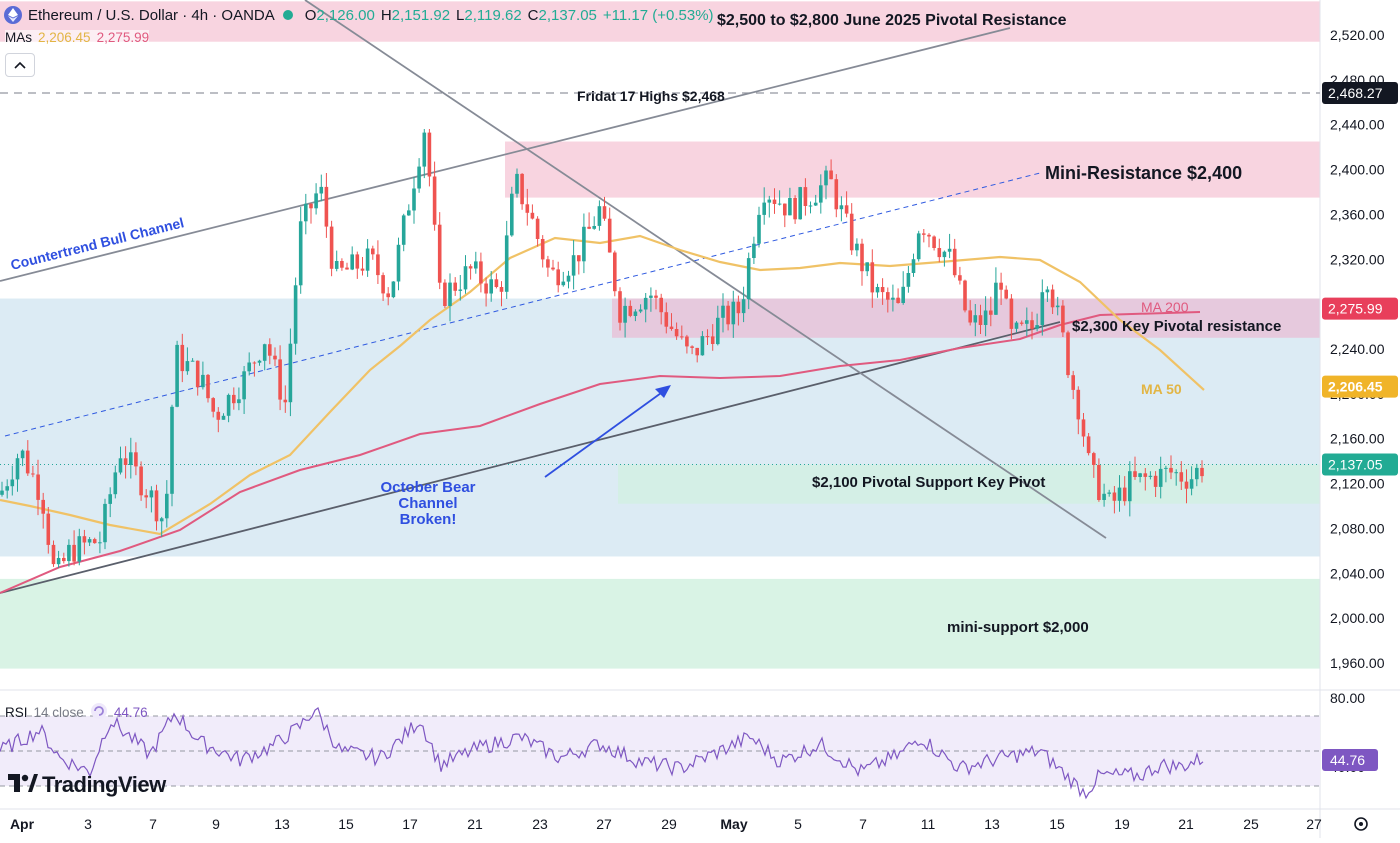  Describe the element at coordinates (658, 15) in the screenshot. I see `change-value: +11.17 (+0.53%)` at that location.